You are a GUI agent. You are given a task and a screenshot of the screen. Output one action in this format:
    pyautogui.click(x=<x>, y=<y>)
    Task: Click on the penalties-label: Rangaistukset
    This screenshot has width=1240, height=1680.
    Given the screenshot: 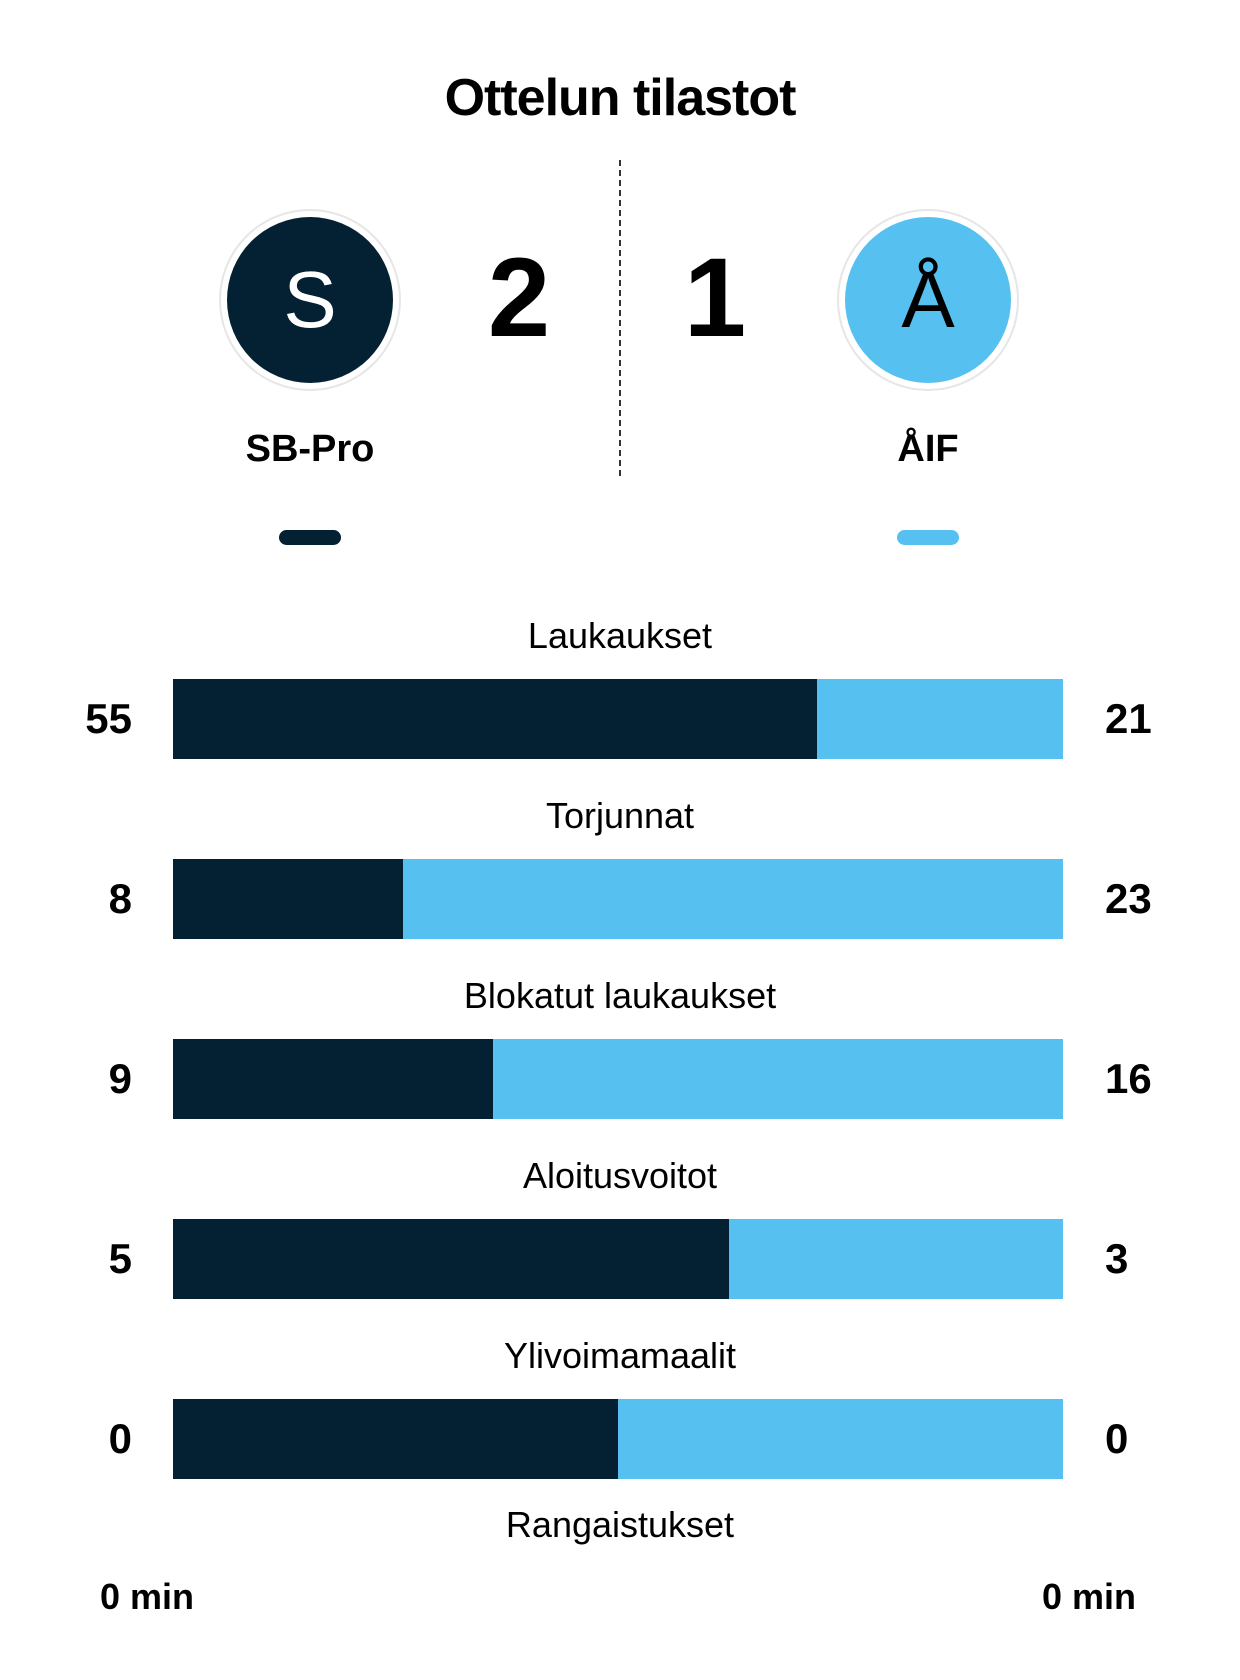 What is the action you would take?
    pyautogui.click(x=620, y=1524)
    